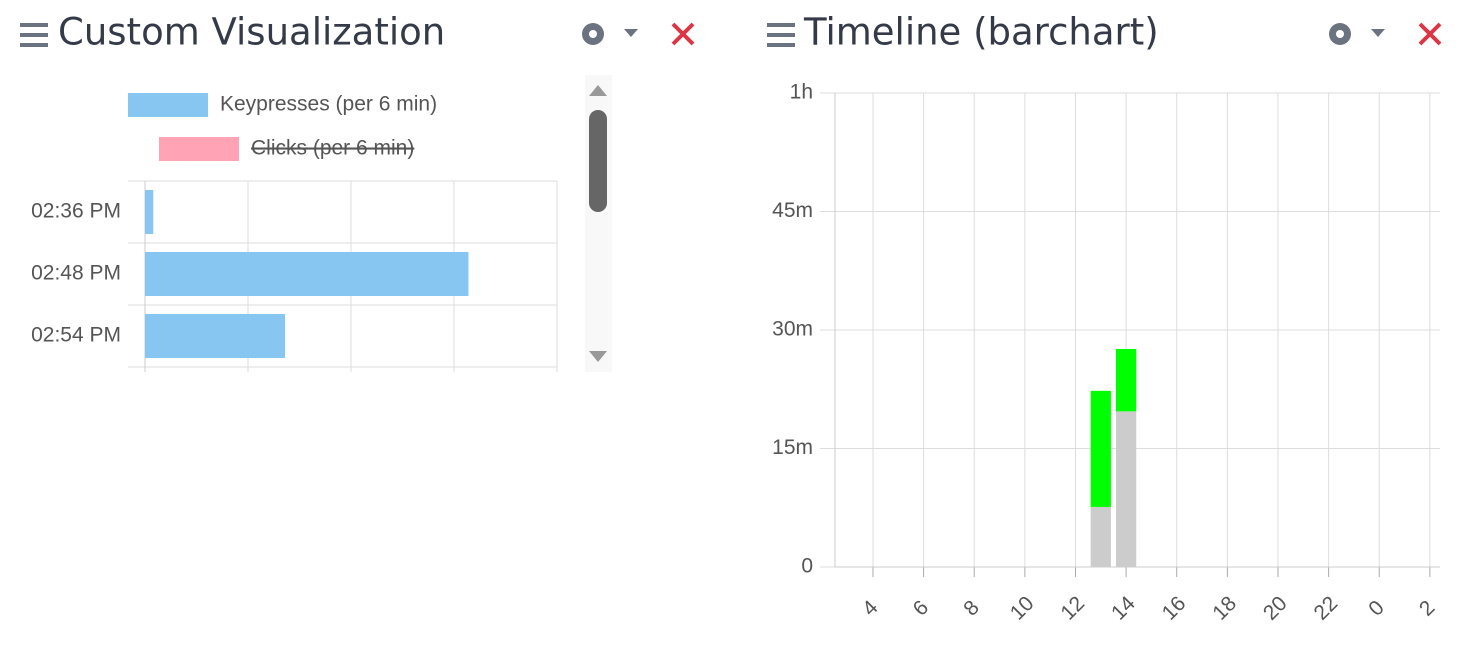 The width and height of the screenshot is (1464, 658). I want to click on scrollbar, so click(598, 223).